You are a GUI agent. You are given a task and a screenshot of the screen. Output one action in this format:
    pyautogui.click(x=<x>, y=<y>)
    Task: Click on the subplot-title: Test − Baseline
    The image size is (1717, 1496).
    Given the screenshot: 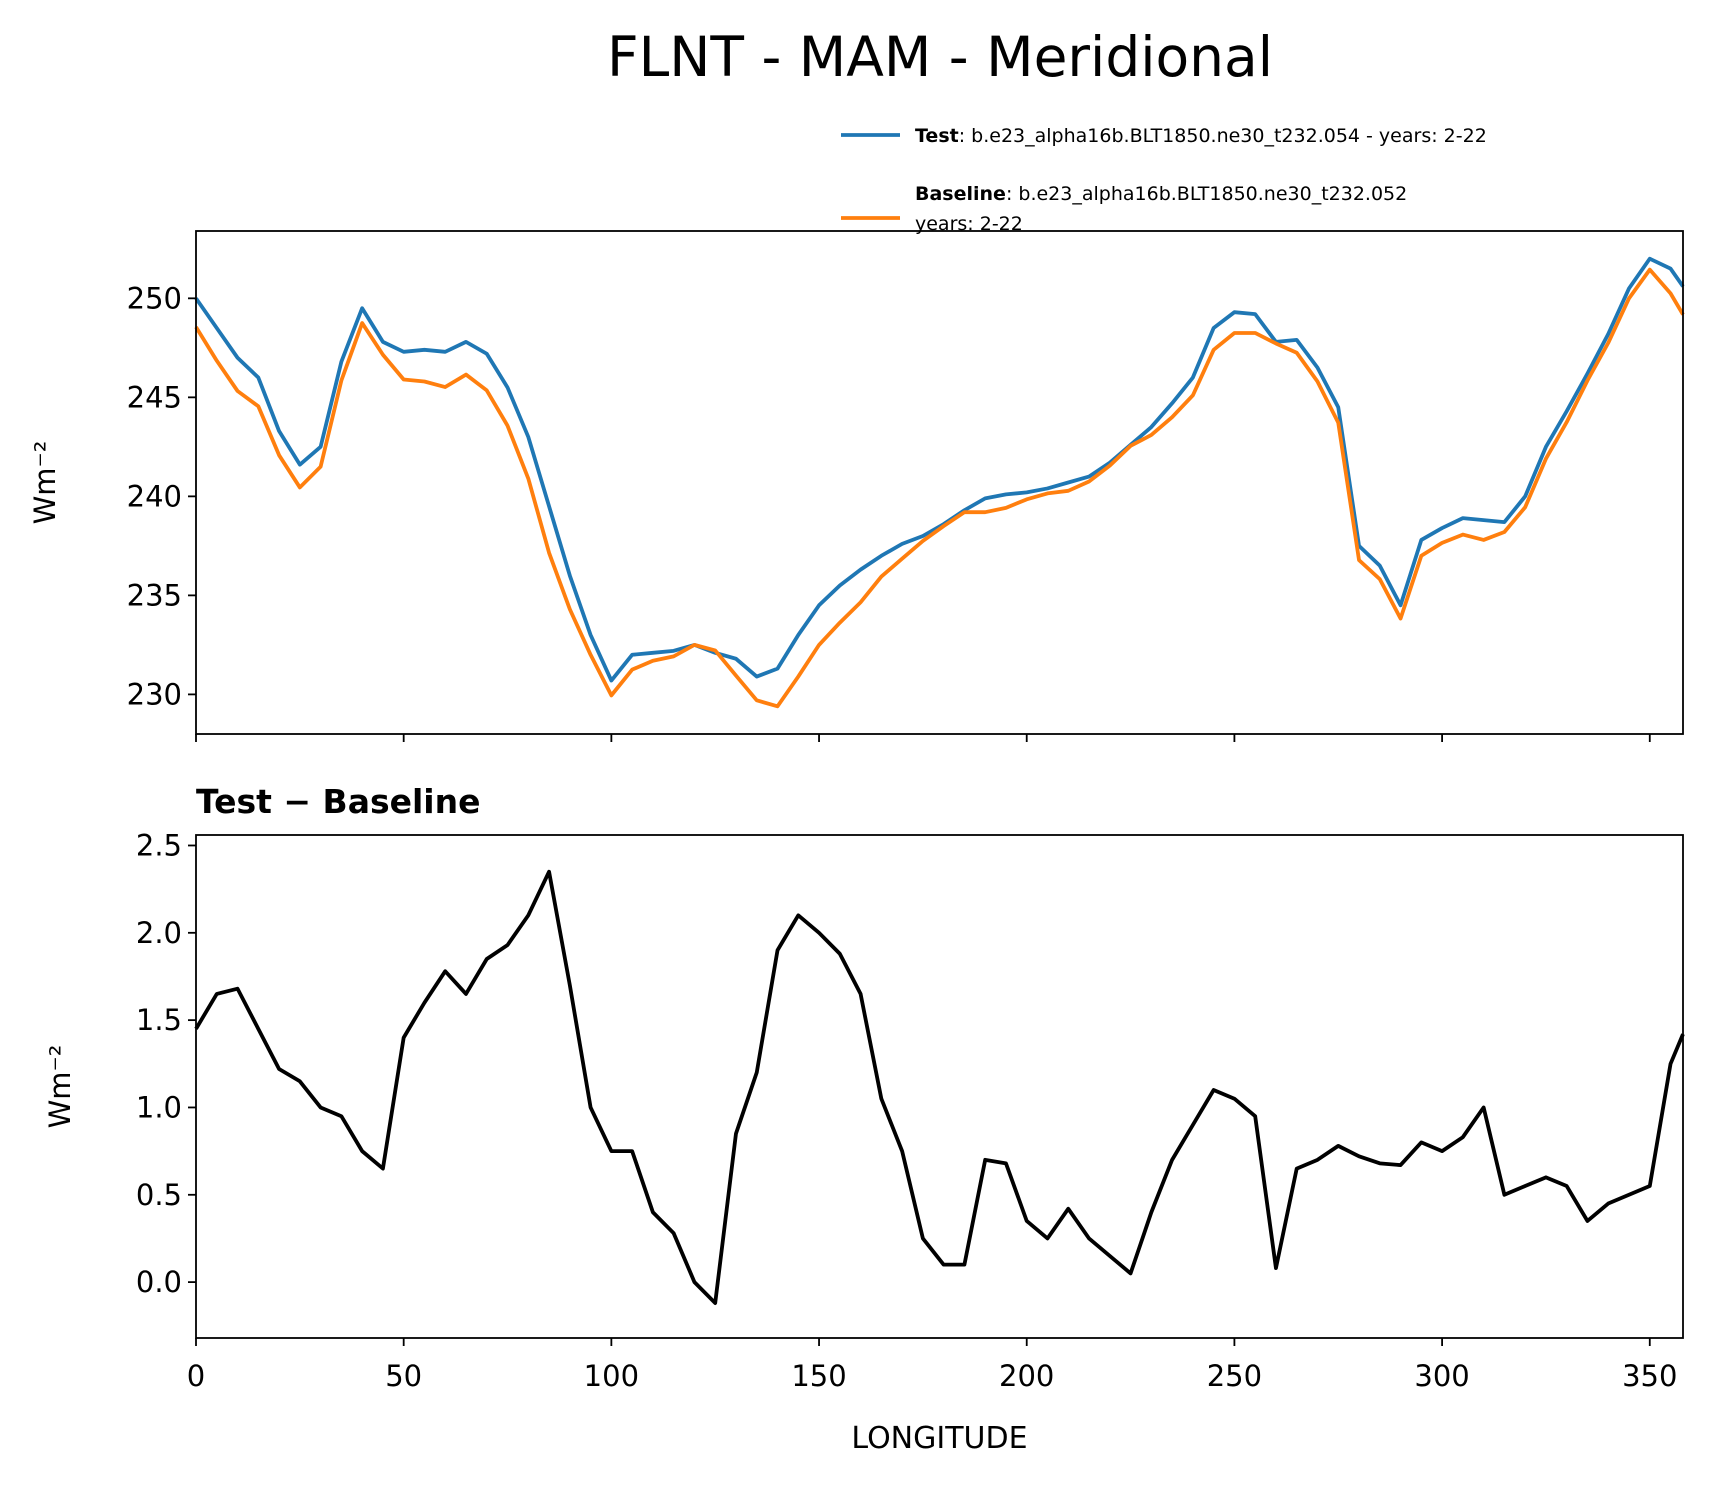 What is the action you would take?
    pyautogui.click(x=338, y=801)
    